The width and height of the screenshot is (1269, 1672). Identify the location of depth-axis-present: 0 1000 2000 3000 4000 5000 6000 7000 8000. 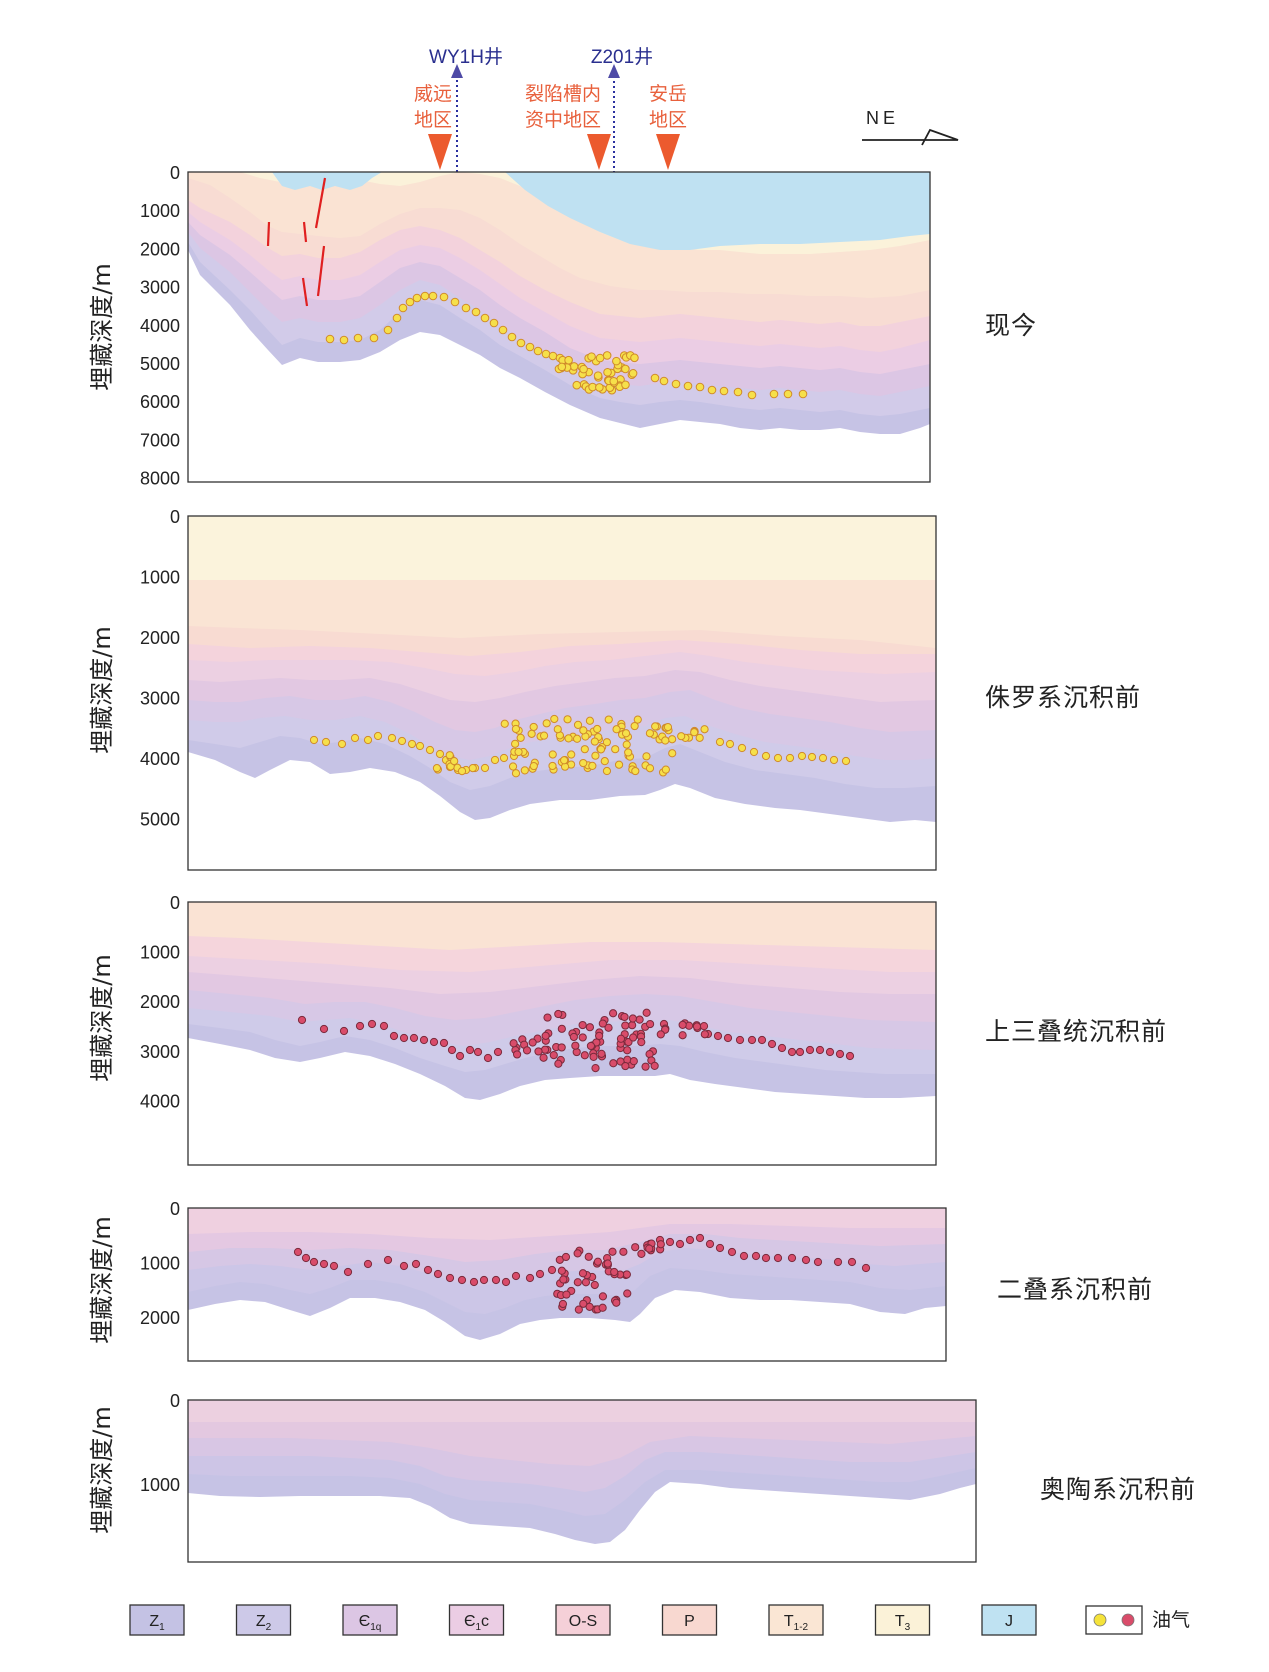
(160, 326).